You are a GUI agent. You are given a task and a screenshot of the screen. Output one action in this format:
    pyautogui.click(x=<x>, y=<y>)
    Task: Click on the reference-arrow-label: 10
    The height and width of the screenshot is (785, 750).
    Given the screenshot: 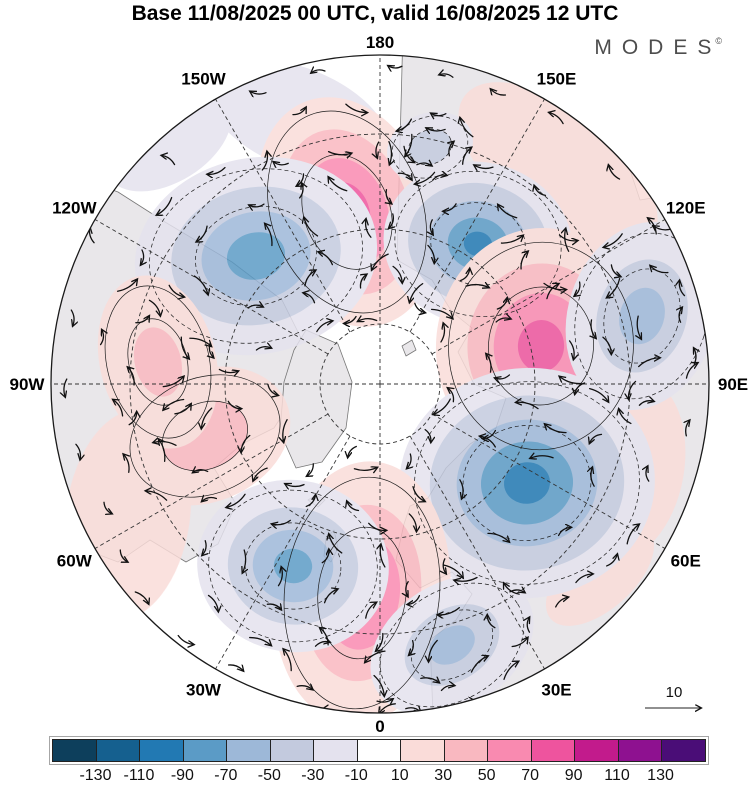 What is the action you would take?
    pyautogui.click(x=674, y=692)
    